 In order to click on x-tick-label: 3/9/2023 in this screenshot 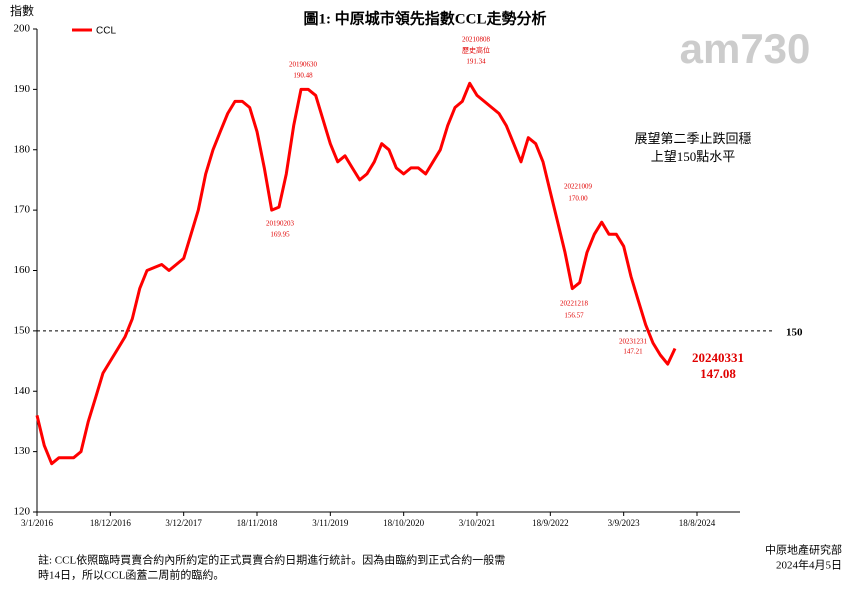, I will do `click(624, 523)`.